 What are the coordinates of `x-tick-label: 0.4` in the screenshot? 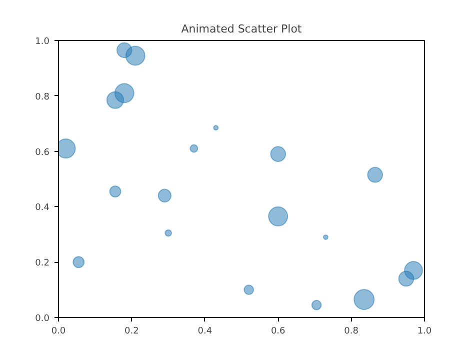 It's located at (205, 331).